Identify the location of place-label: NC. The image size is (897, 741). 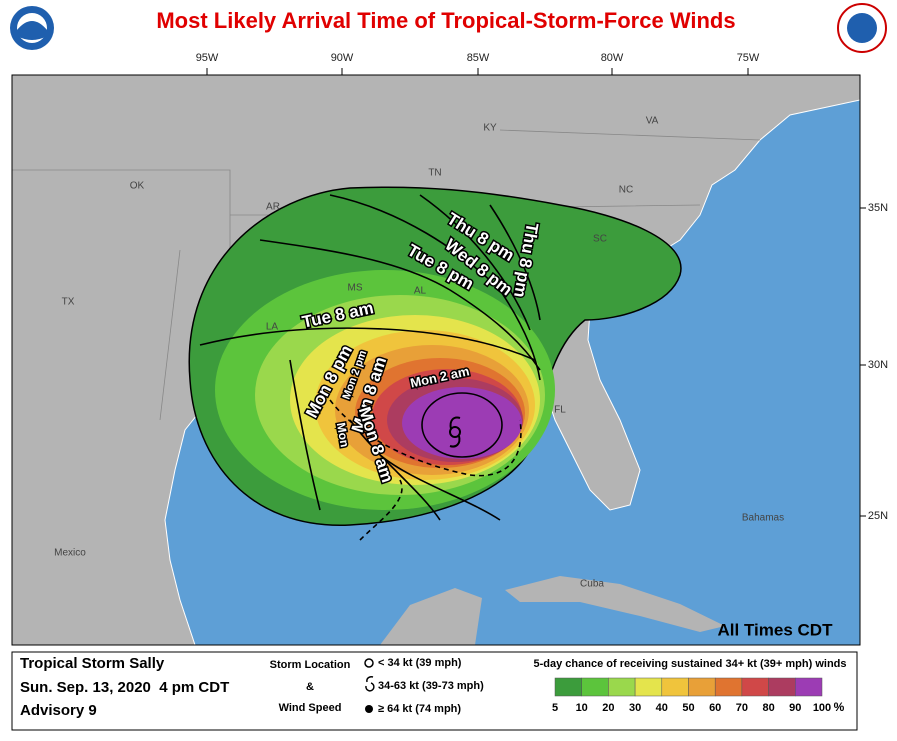
(626, 190).